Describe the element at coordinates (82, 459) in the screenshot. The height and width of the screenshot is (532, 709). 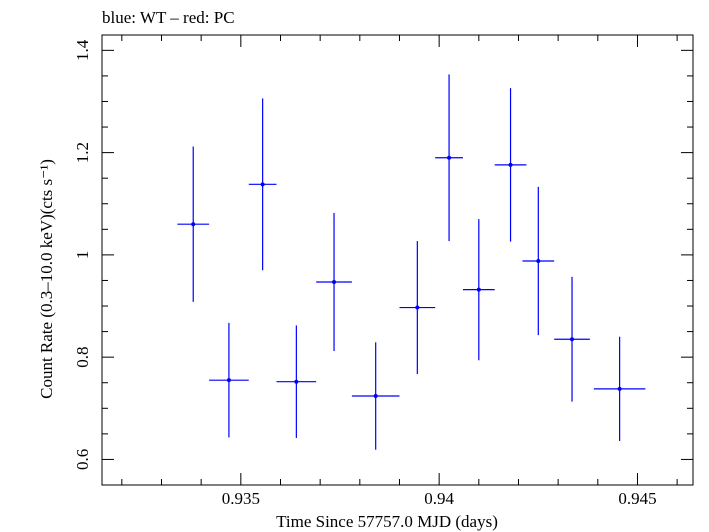
I see `y-tick-label: 0.6` at that location.